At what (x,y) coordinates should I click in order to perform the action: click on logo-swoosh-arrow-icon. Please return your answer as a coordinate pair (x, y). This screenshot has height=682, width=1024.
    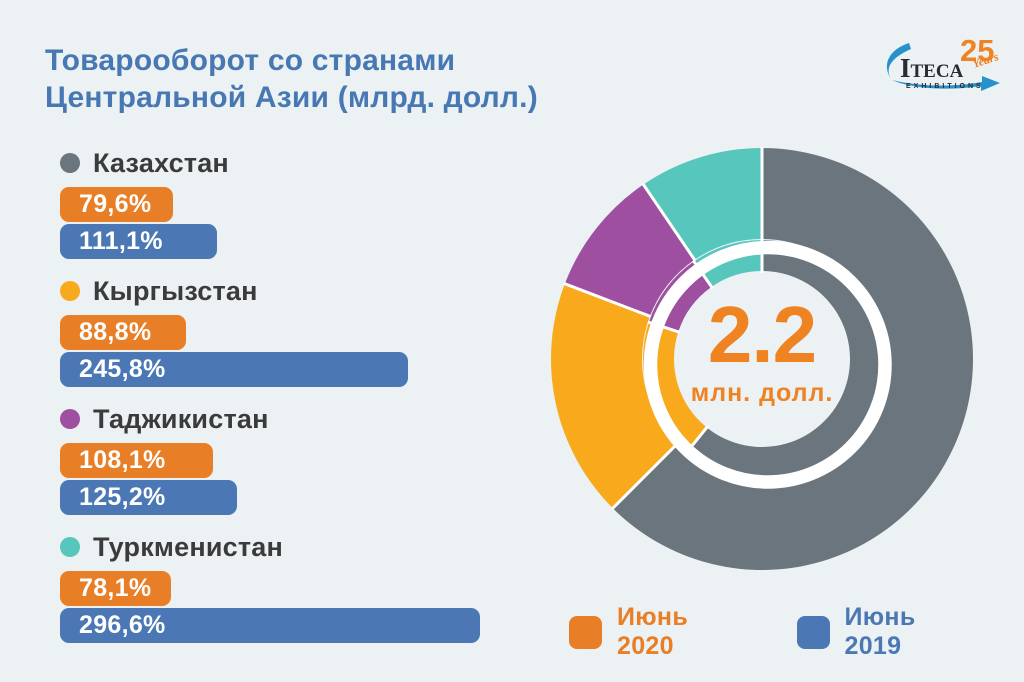
    Looking at the image, I should click on (946, 83).